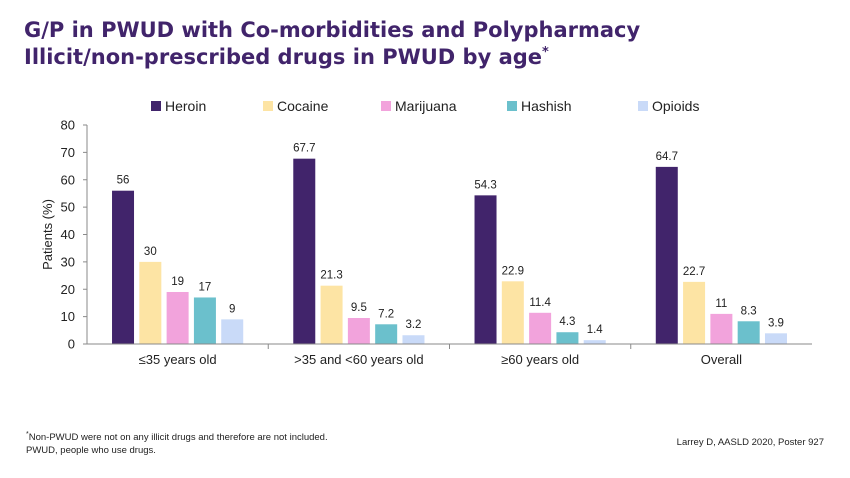 This screenshot has width=850, height=478. What do you see at coordinates (68, 289) in the screenshot?
I see `y-tick-label: 20` at bounding box center [68, 289].